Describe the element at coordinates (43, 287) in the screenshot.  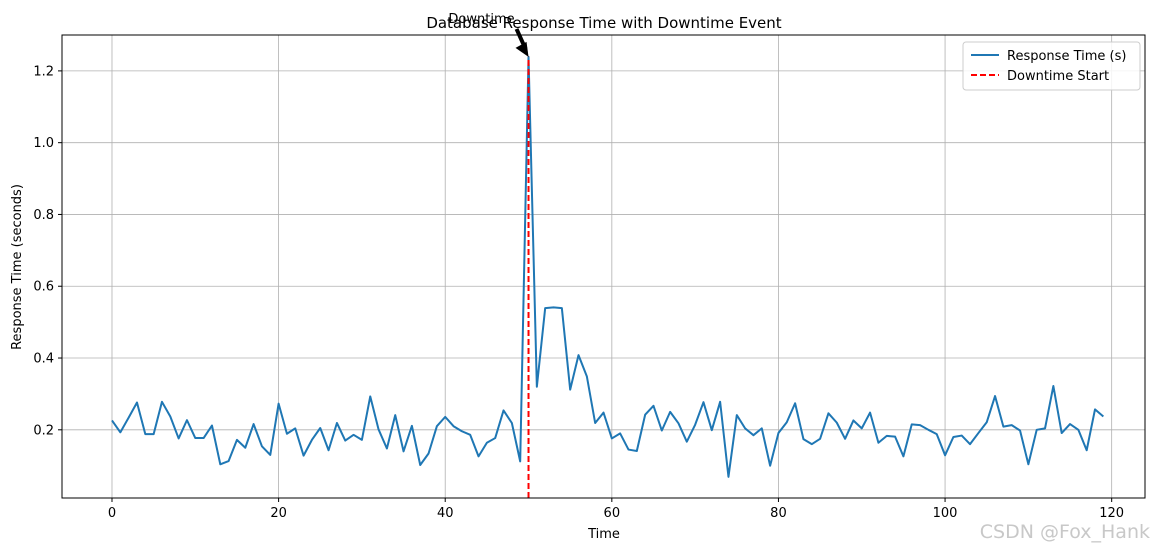
I see `y-tick-label: 0.6` at that location.